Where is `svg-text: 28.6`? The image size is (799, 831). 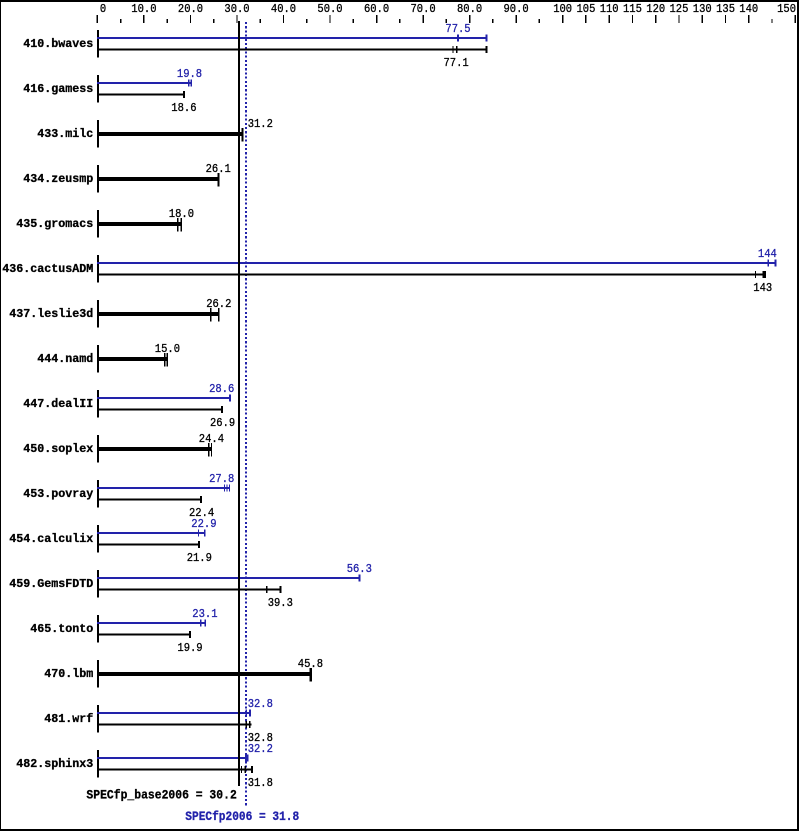 svg-text: 28.6 is located at coordinates (221, 389).